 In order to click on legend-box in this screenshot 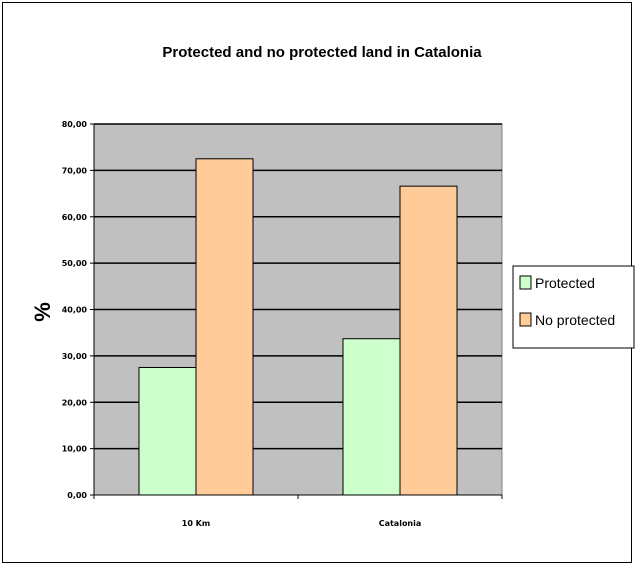, I will do `click(573, 307)`.